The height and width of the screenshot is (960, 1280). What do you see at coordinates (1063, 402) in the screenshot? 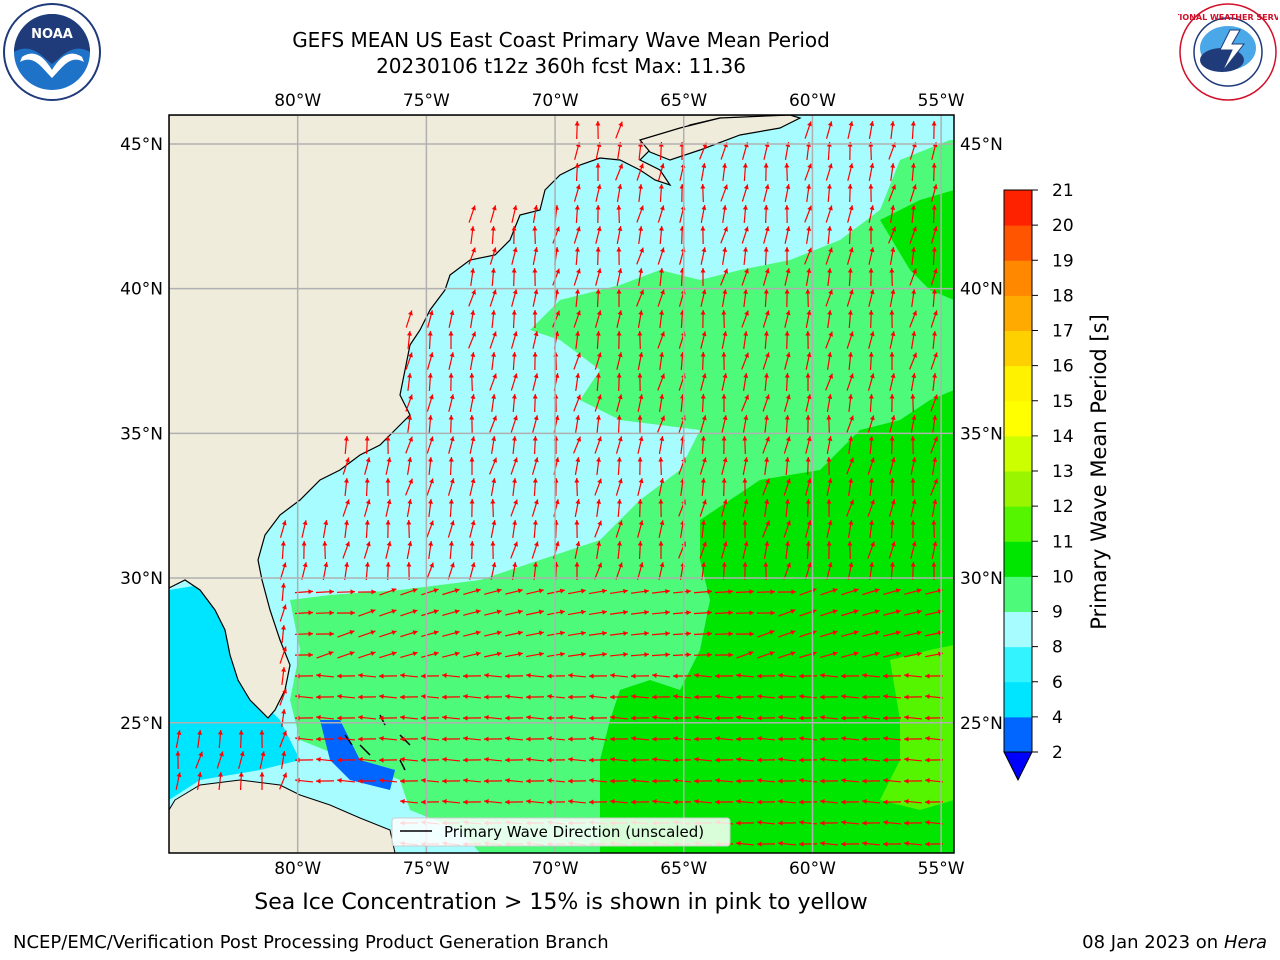
I see `colorbar-tick-label: 15` at bounding box center [1063, 402].